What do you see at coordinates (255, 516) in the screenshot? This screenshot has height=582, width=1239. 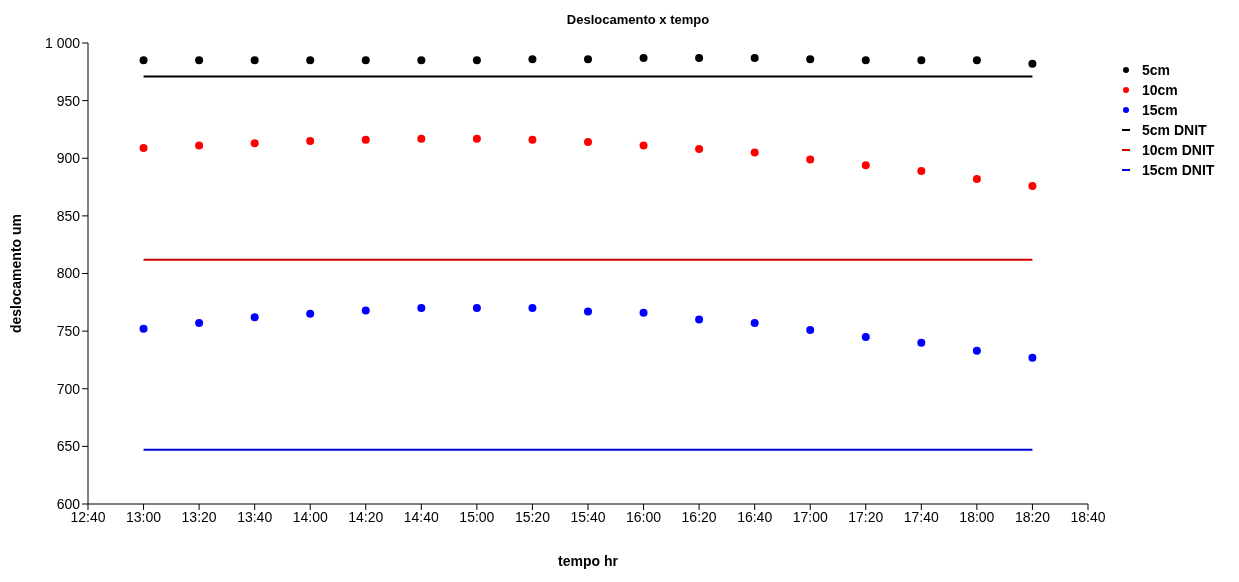 I see `x-tick-label: 13:40` at bounding box center [255, 516].